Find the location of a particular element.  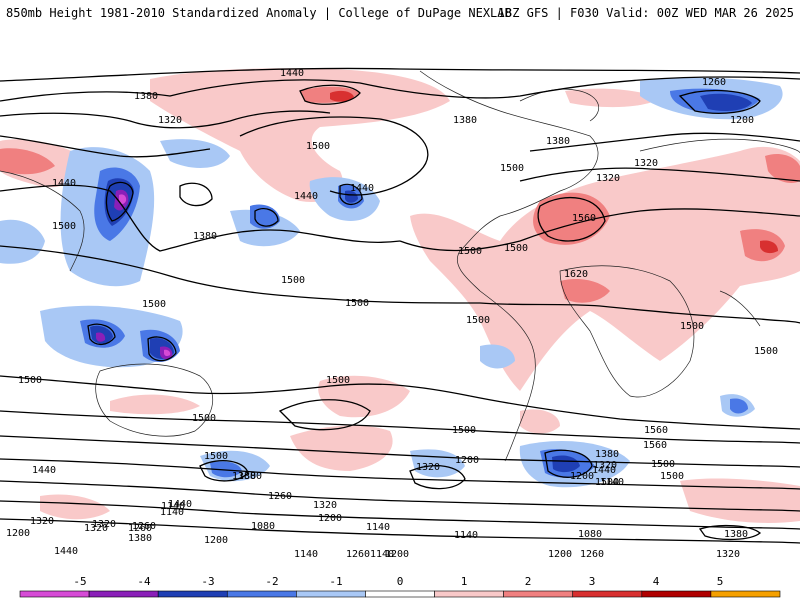

colorbar-tick-label: 1 is located at coordinates (464, 581).